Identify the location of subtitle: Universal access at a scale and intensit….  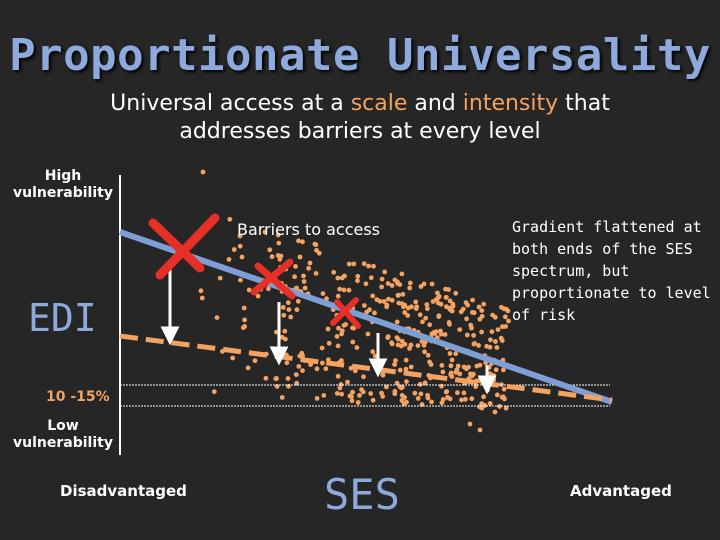
(360, 118).